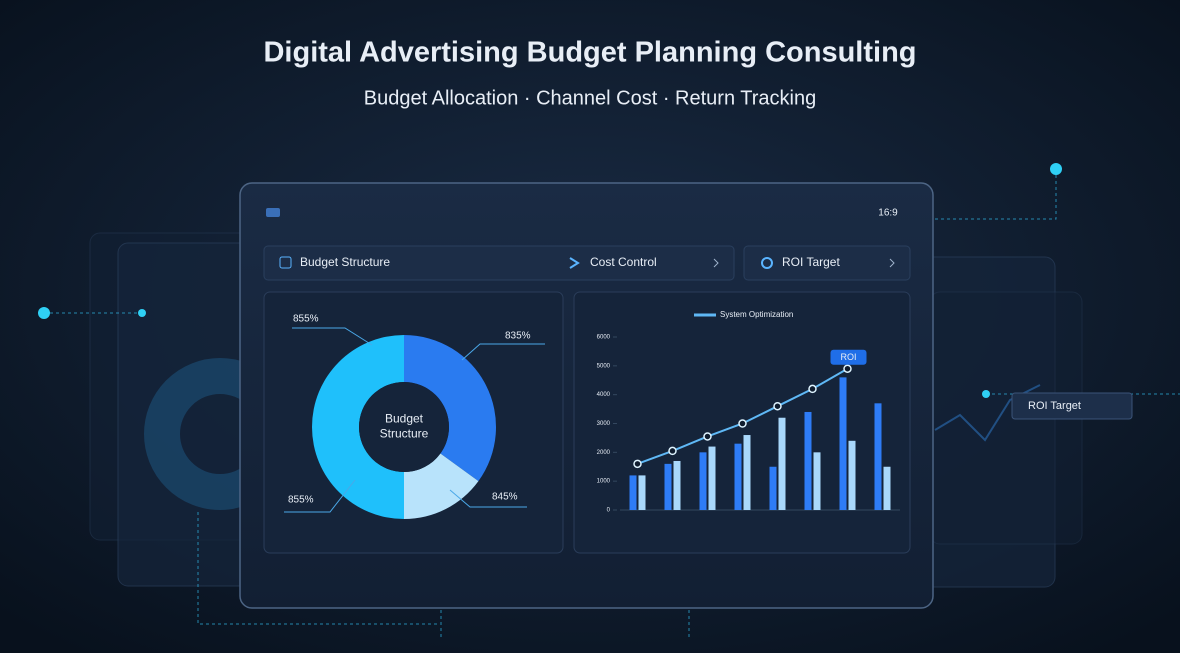 The image size is (1180, 653). Describe the element at coordinates (888, 213) in the screenshot. I see `clock: 16:9` at that location.